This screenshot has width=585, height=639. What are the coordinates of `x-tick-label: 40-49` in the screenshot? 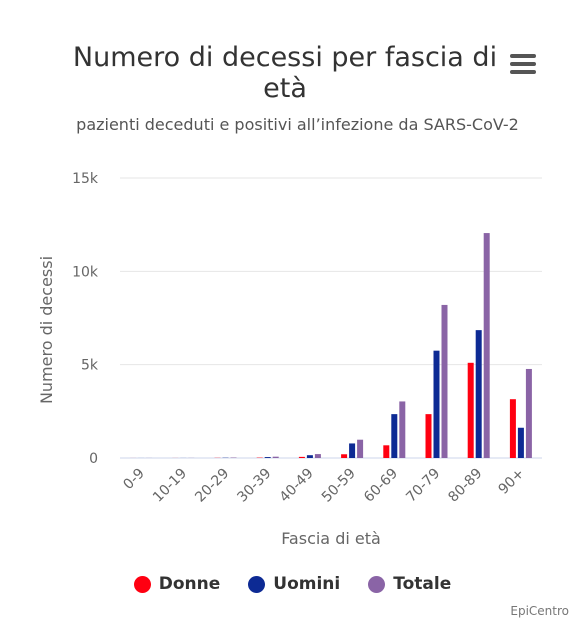 It's located at (297, 486).